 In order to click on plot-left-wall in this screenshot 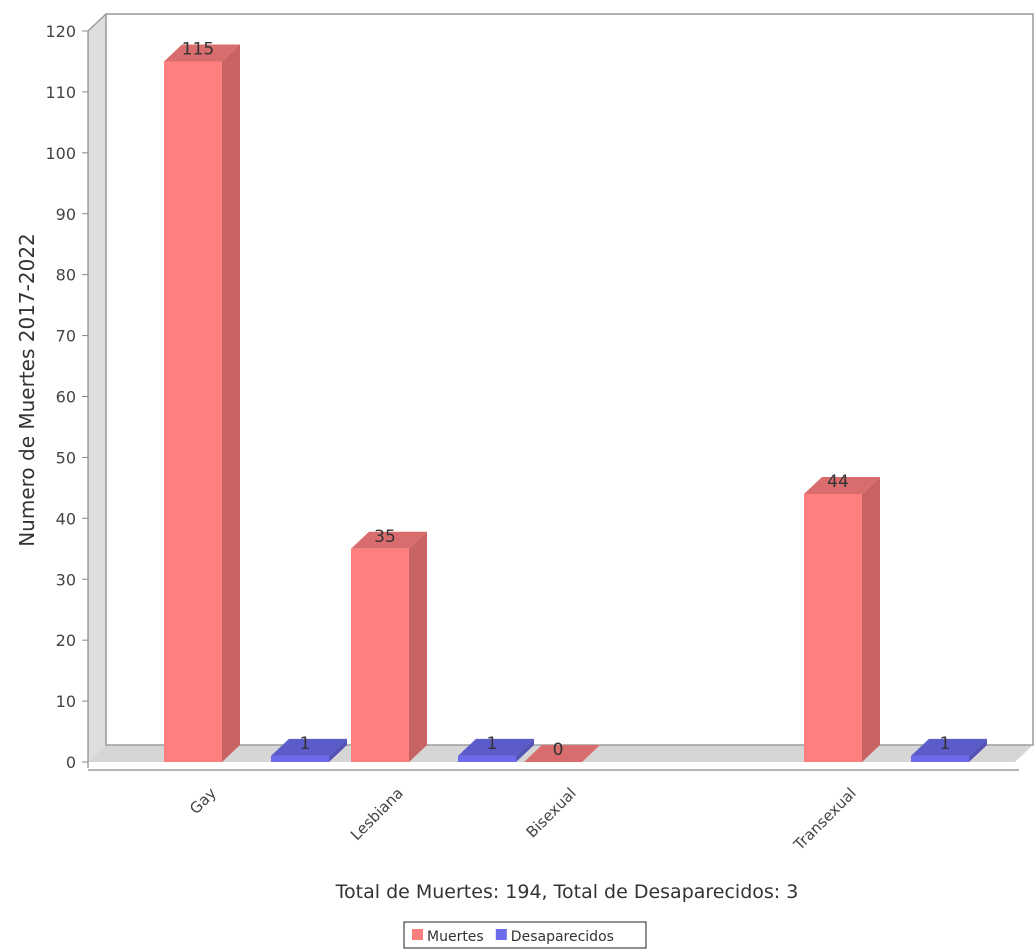, I will do `click(97, 388)`.